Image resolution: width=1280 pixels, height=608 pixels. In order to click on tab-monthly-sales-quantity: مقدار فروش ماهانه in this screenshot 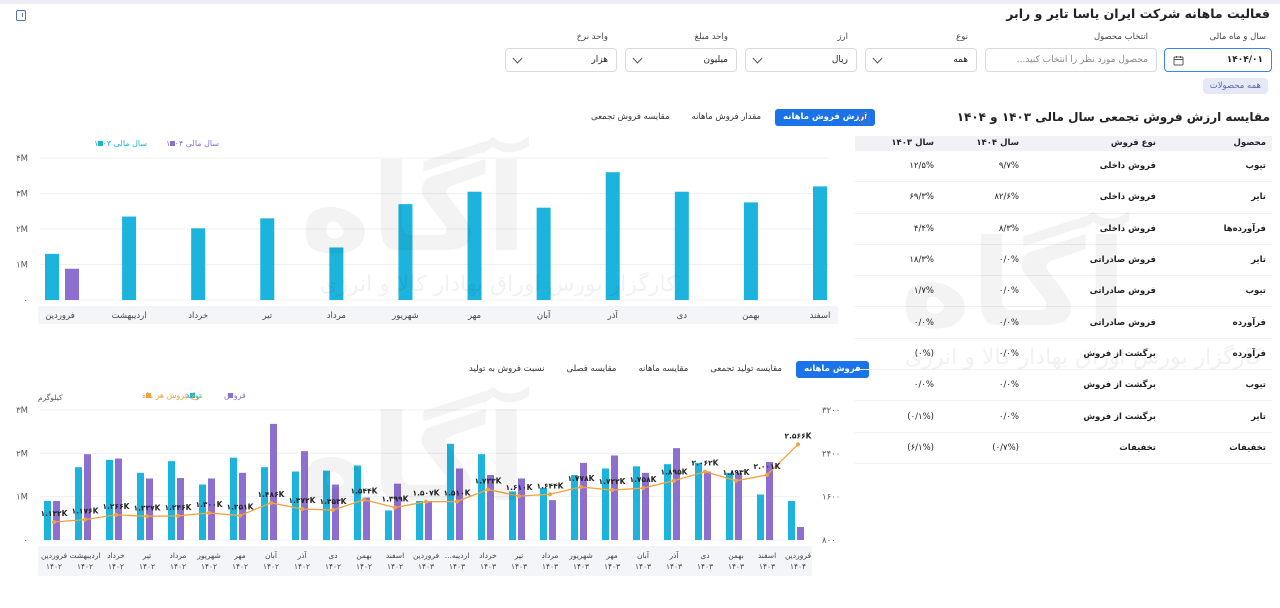, I will do `click(726, 117)`.